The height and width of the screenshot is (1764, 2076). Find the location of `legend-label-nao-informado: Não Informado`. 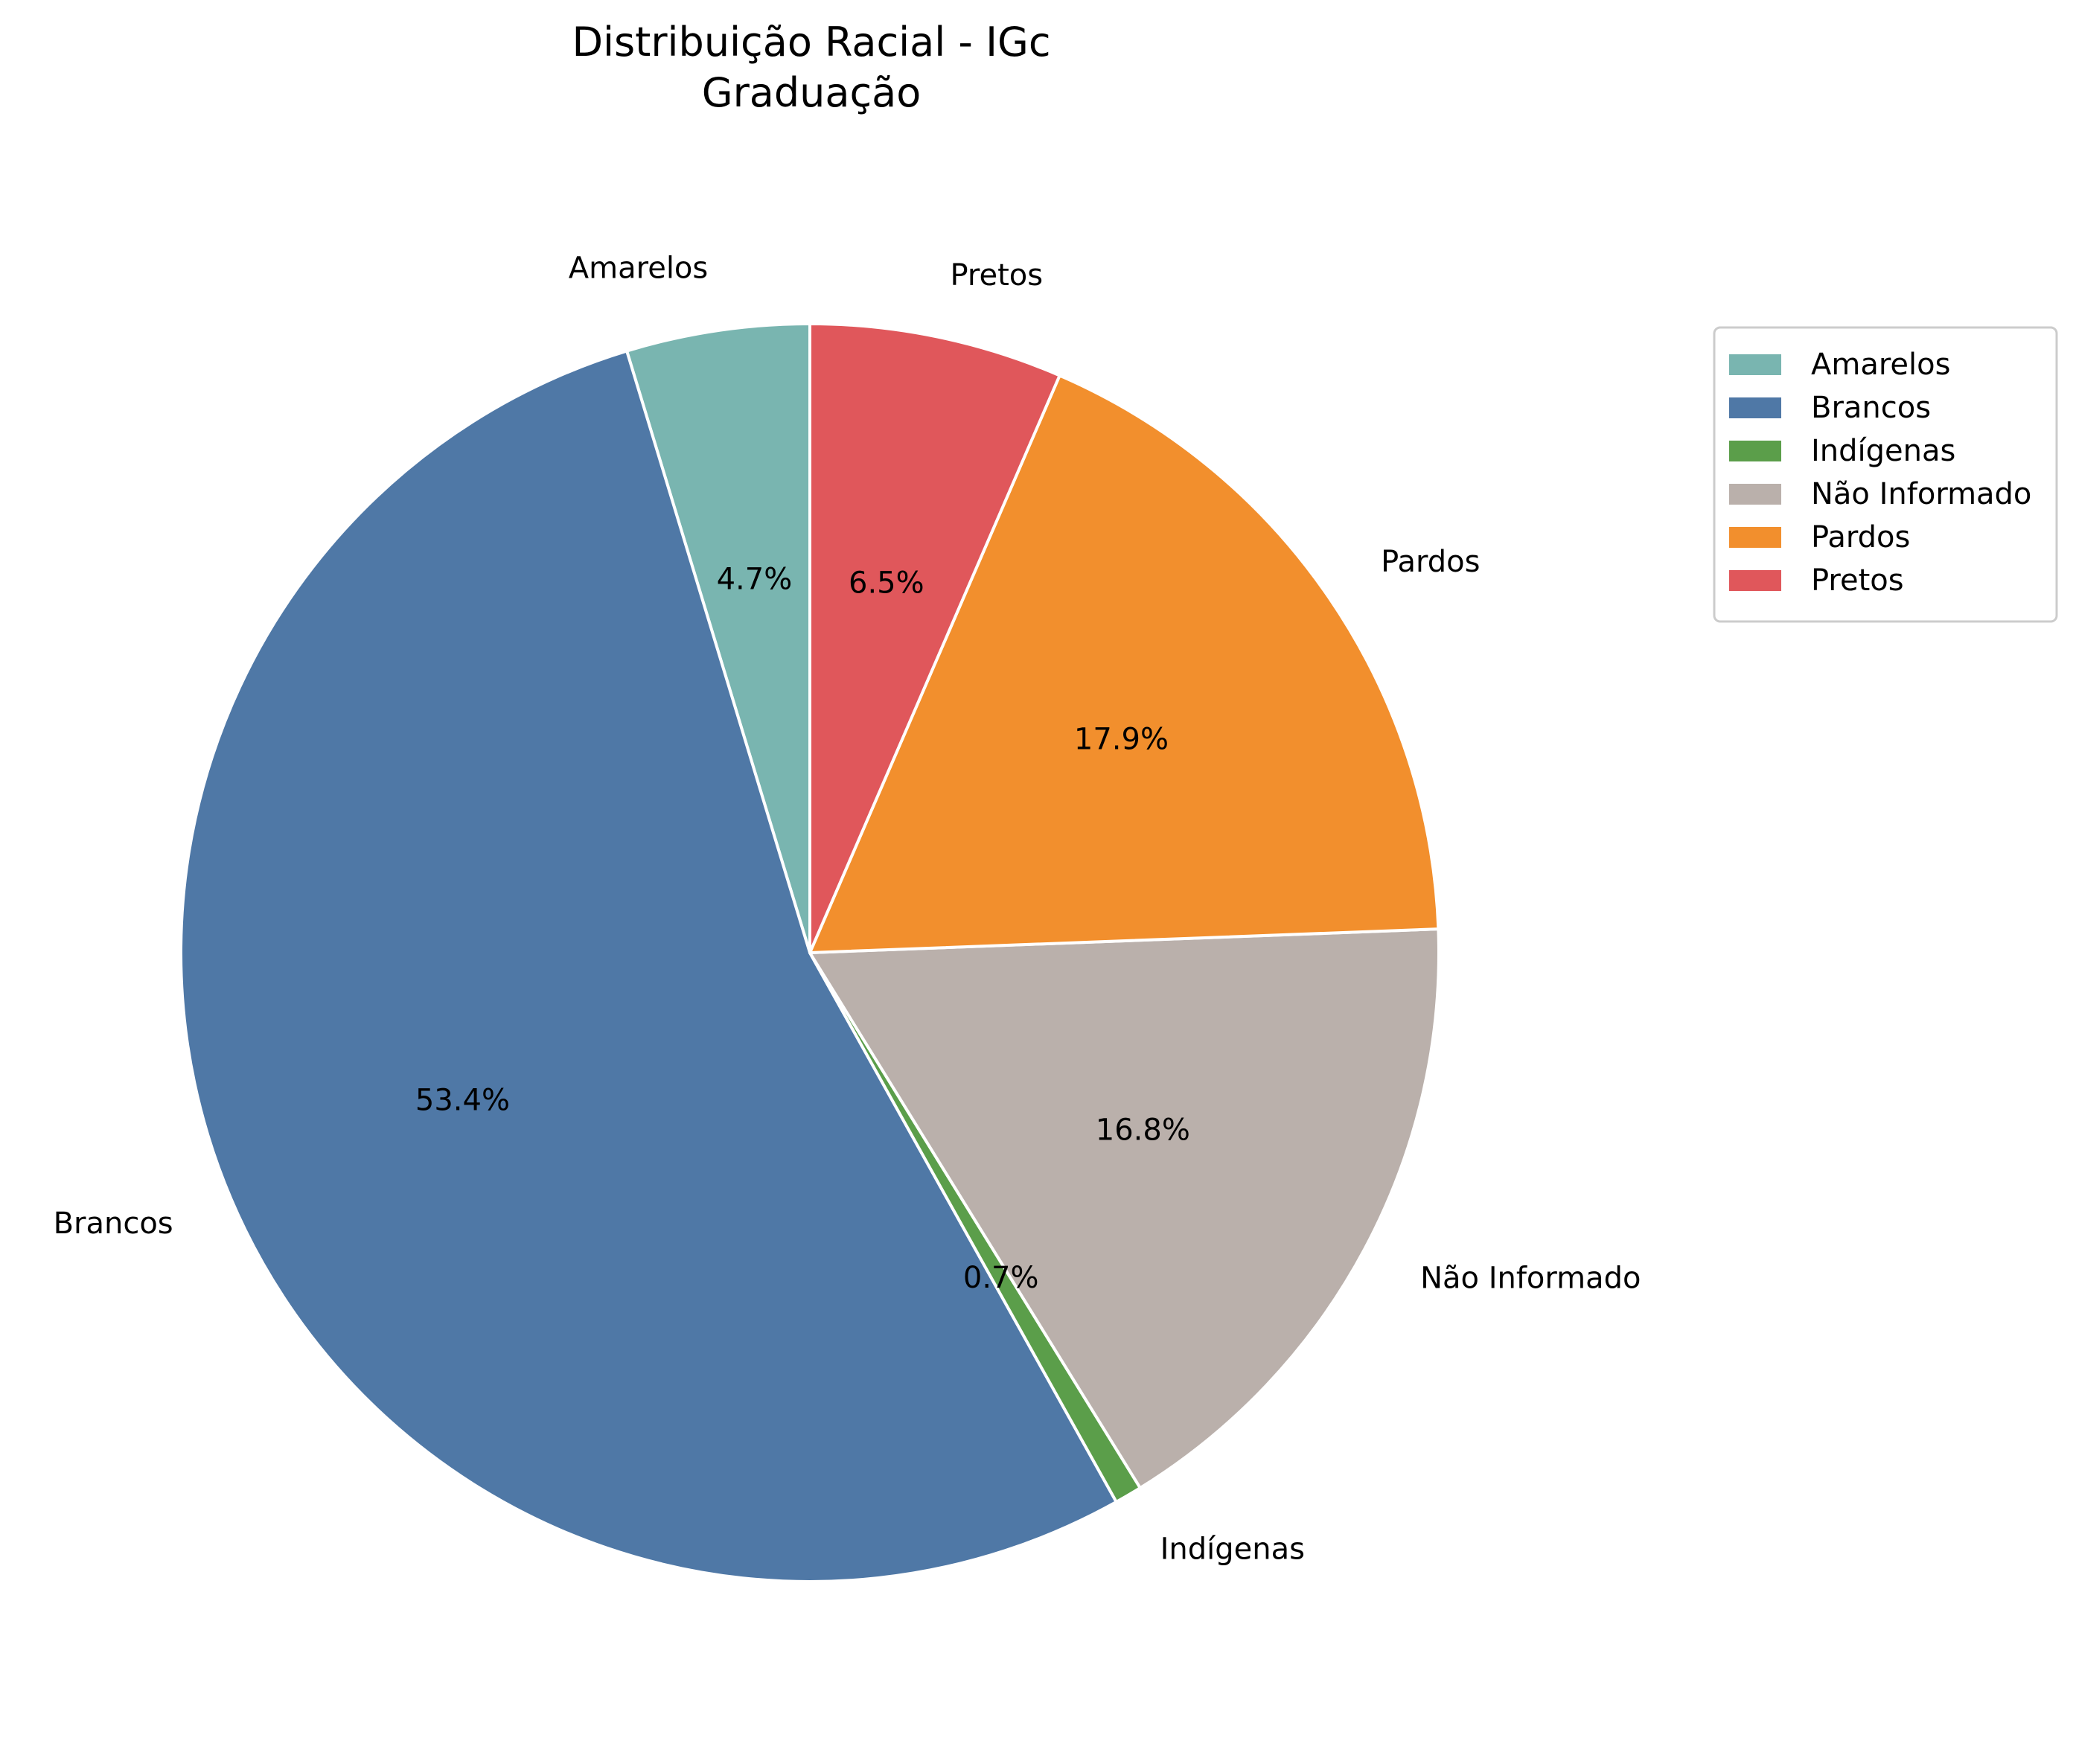

legend-label-nao-informado: Não Informado is located at coordinates (1921, 494).